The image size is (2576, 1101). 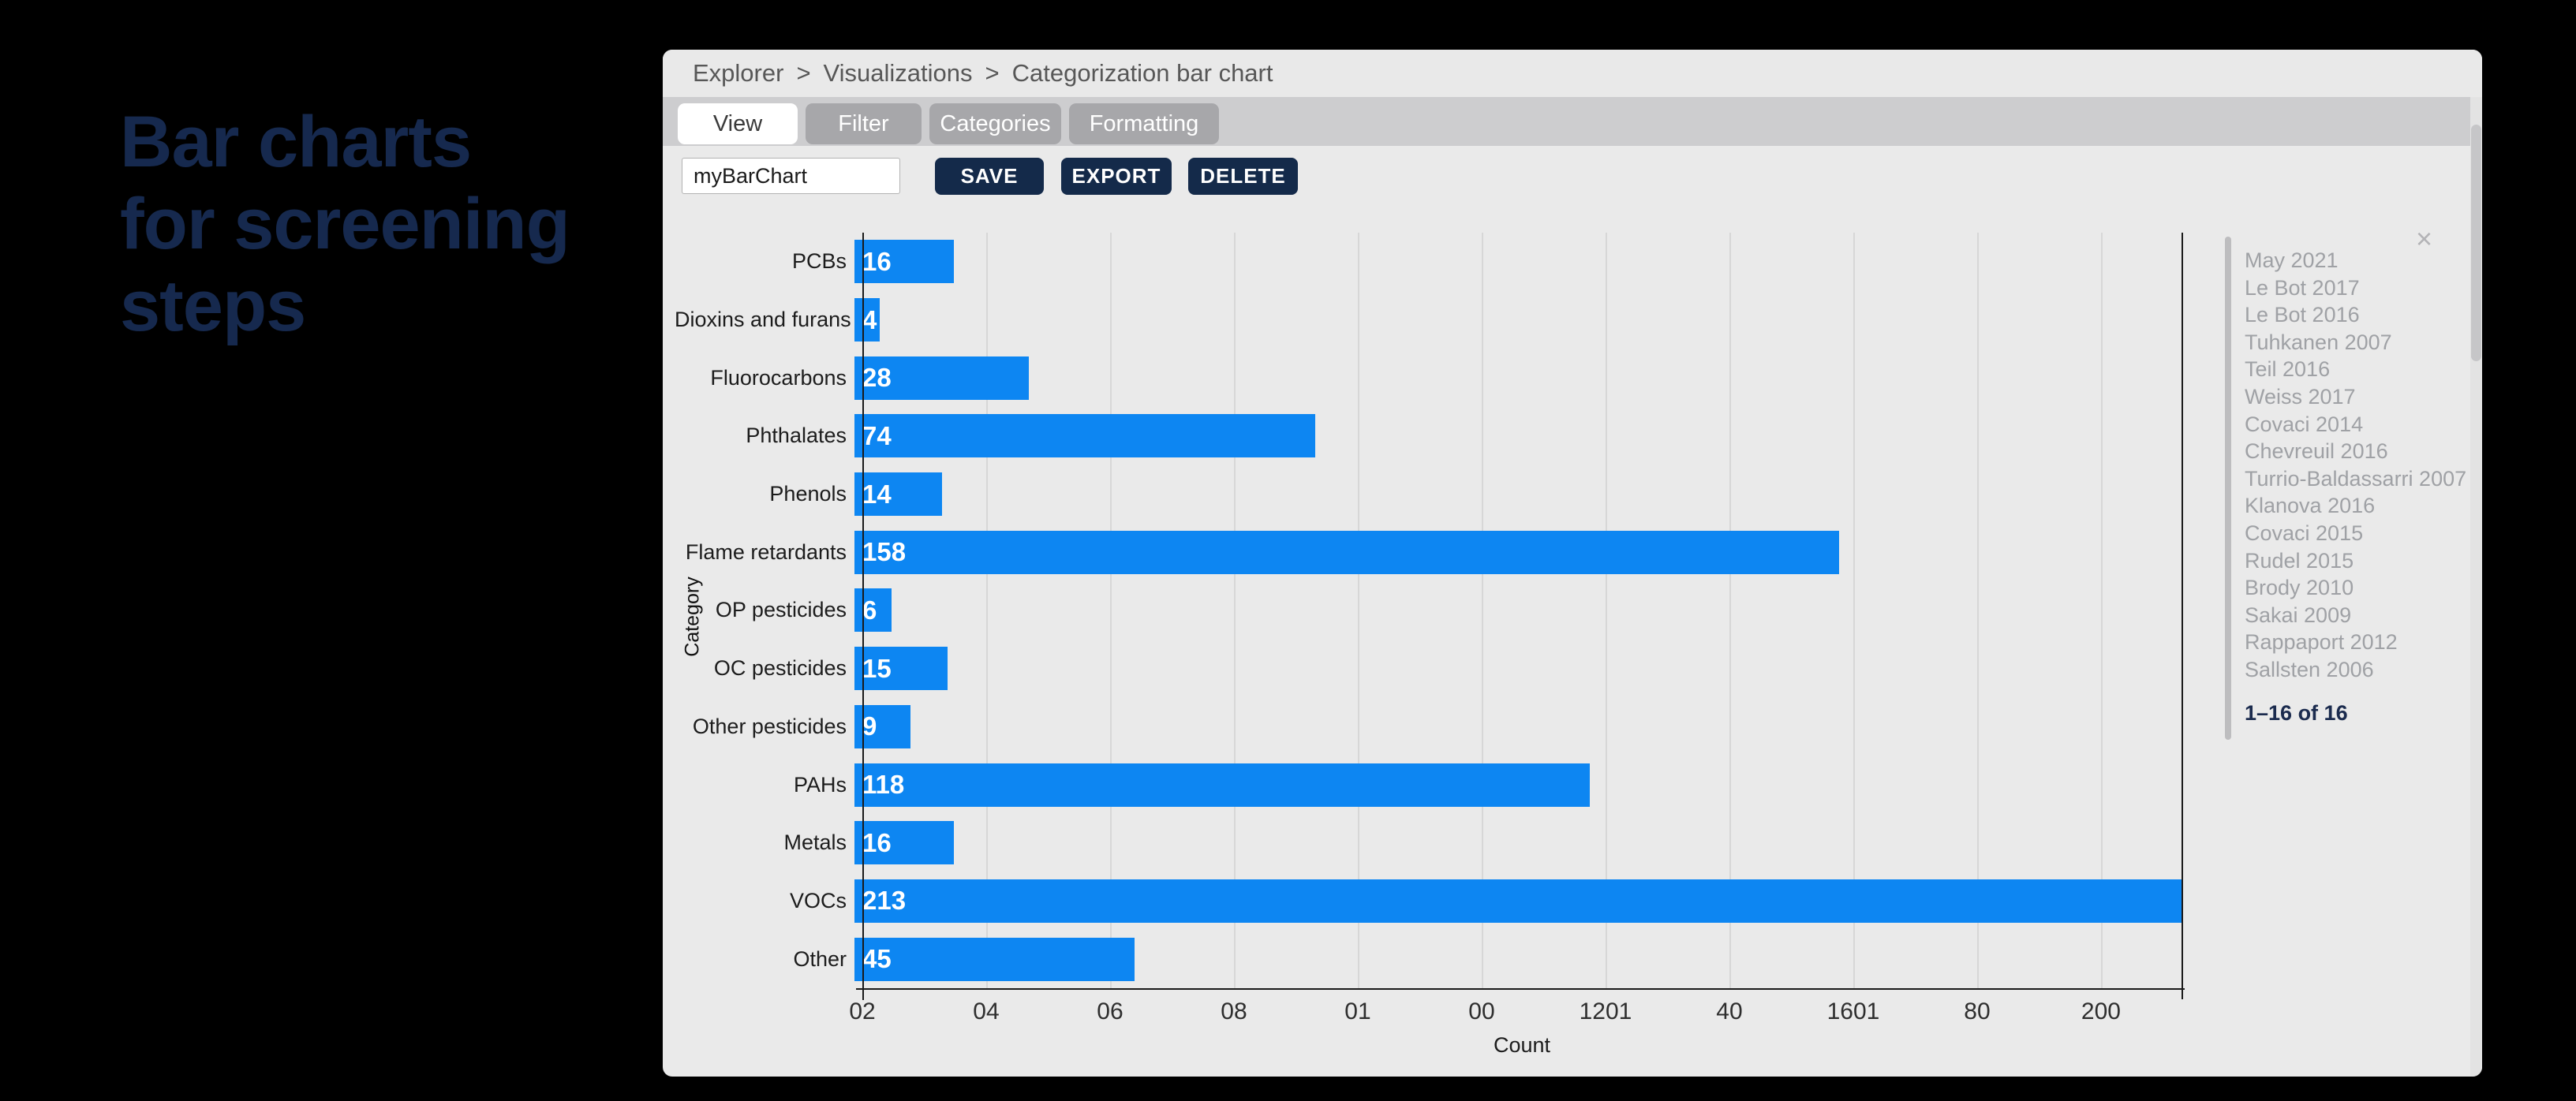 What do you see at coordinates (815, 842) in the screenshot?
I see `category-label: Metals` at bounding box center [815, 842].